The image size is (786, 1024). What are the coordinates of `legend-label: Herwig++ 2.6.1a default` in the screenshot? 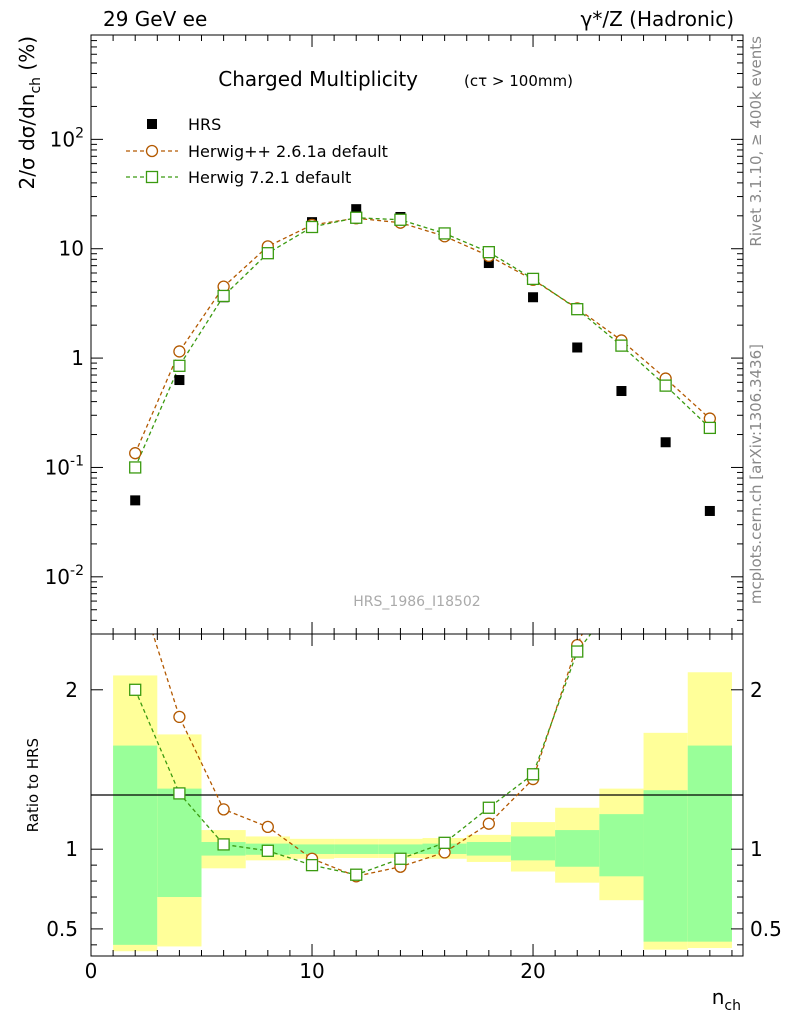 It's located at (288, 151).